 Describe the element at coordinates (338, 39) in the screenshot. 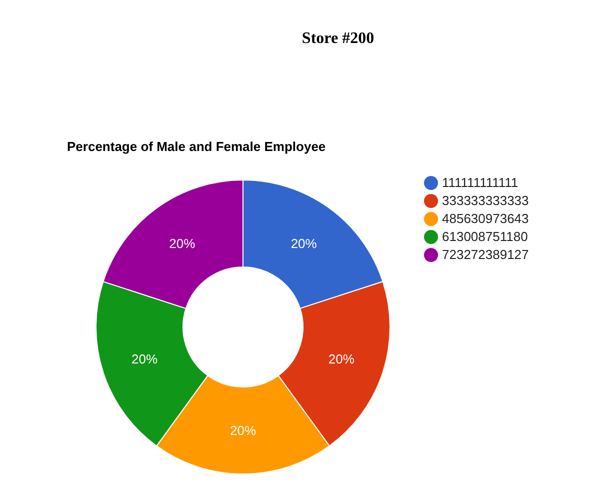

I see `text: Store #200` at that location.